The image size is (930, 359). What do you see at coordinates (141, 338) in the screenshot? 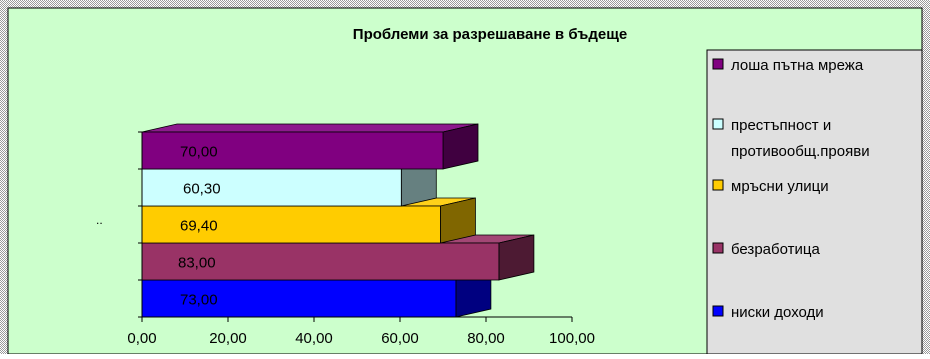
I see `x-tick-label: 0,00` at bounding box center [141, 338].